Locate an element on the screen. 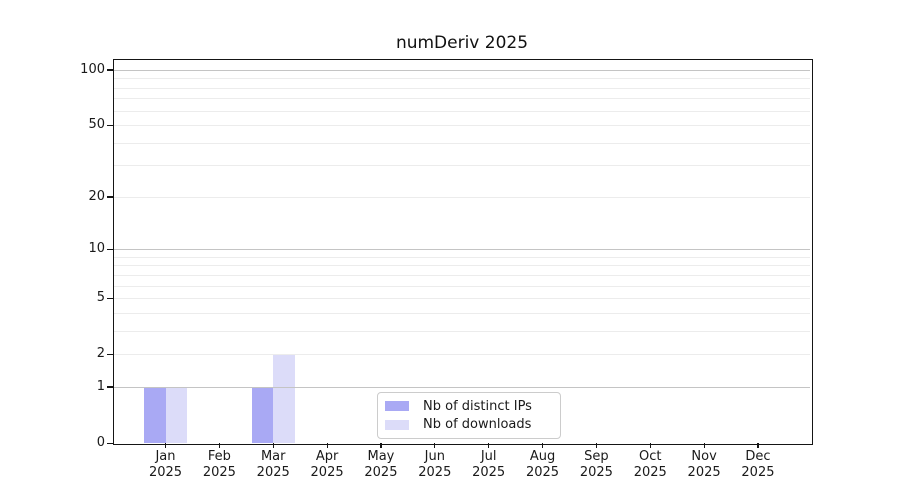 The height and width of the screenshot is (500, 900). x-tick-label: Dec 2025 is located at coordinates (758, 465).